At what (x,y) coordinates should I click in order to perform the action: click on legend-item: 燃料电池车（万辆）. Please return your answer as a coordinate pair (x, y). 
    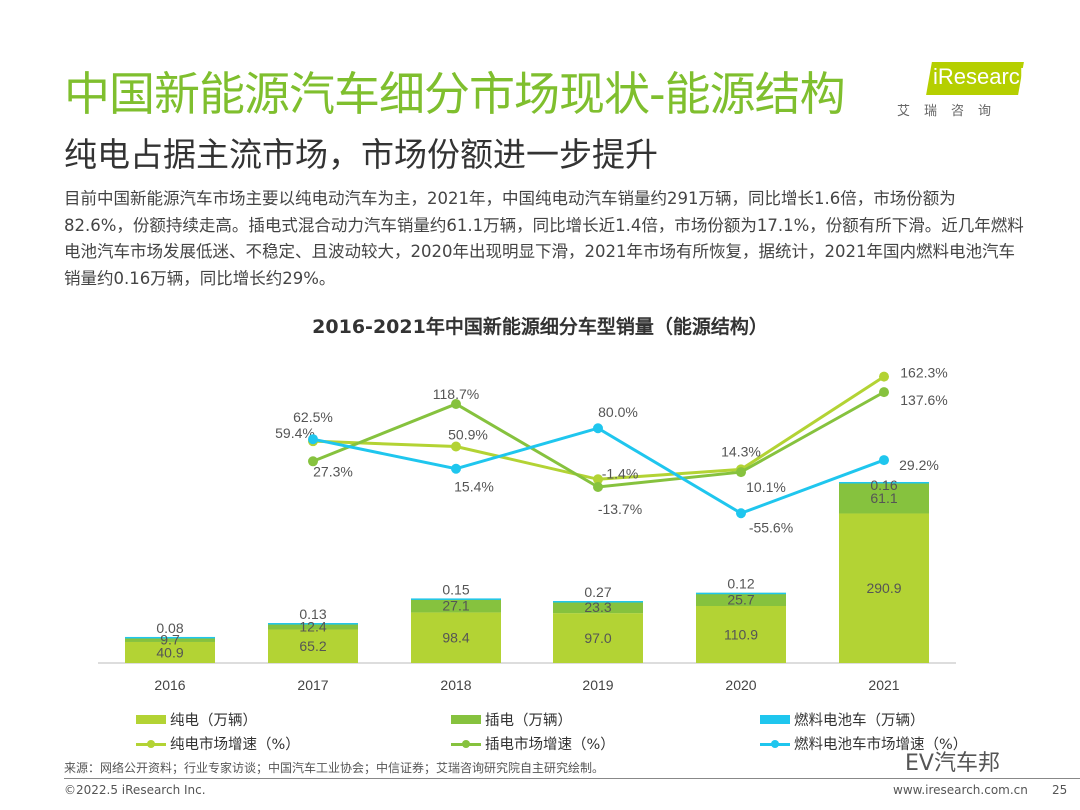
    Looking at the image, I should click on (842, 719).